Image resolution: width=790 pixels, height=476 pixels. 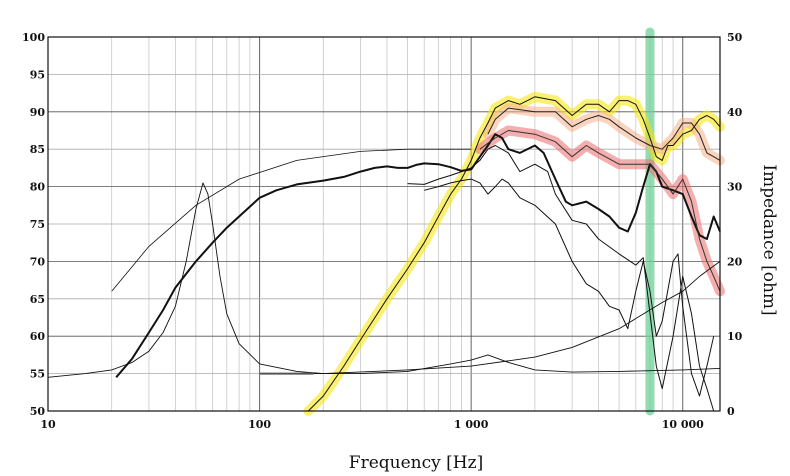 What do you see at coordinates (735, 37) in the screenshot?
I see `y2-tick-label: 50` at bounding box center [735, 37].